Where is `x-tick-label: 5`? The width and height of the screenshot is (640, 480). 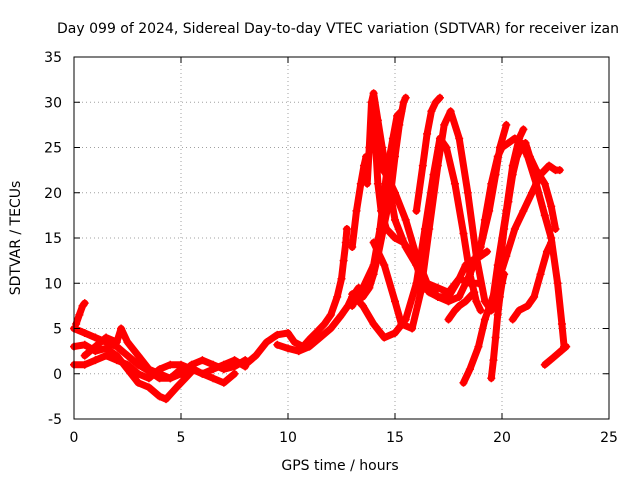
x-tick-label: 5 is located at coordinates (181, 438).